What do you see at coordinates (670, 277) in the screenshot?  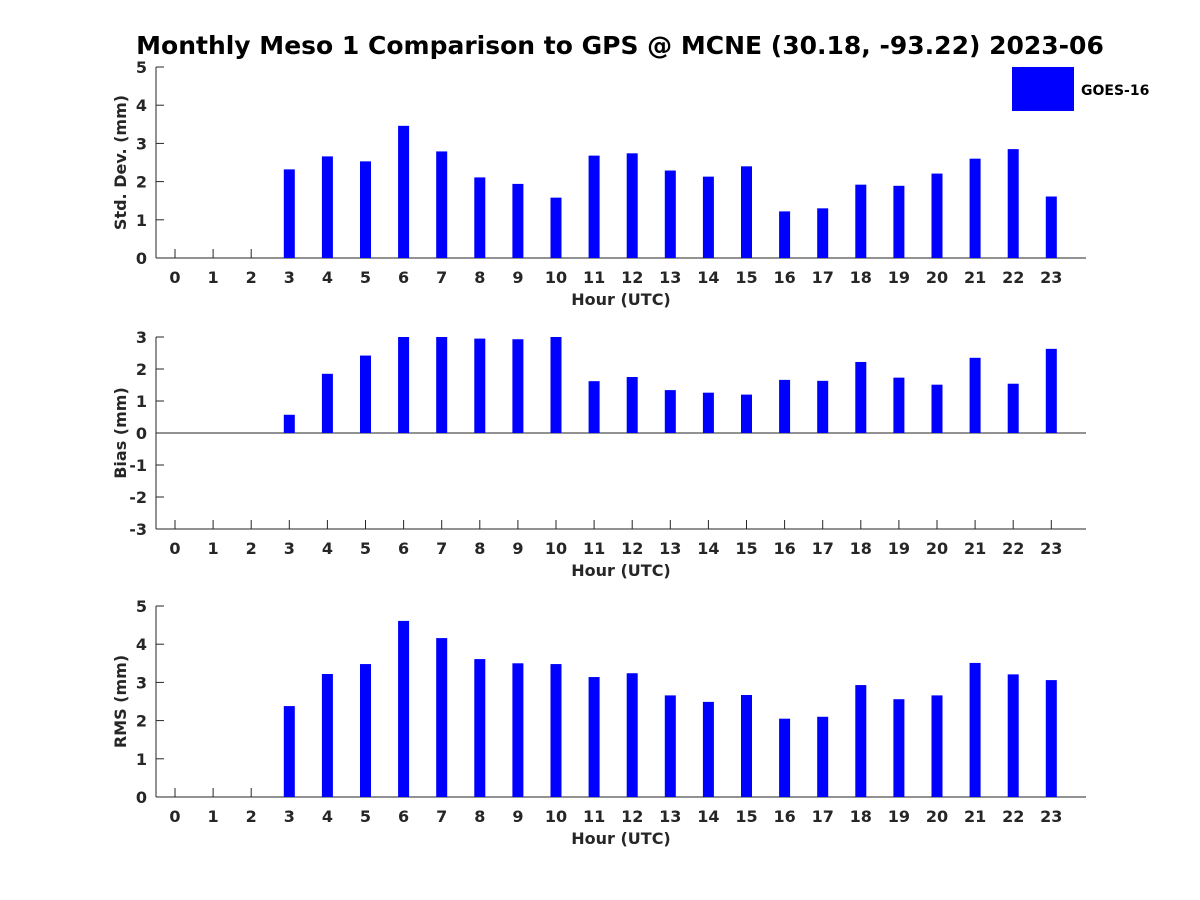 I see `x-tick-label: 13` at bounding box center [670, 277].